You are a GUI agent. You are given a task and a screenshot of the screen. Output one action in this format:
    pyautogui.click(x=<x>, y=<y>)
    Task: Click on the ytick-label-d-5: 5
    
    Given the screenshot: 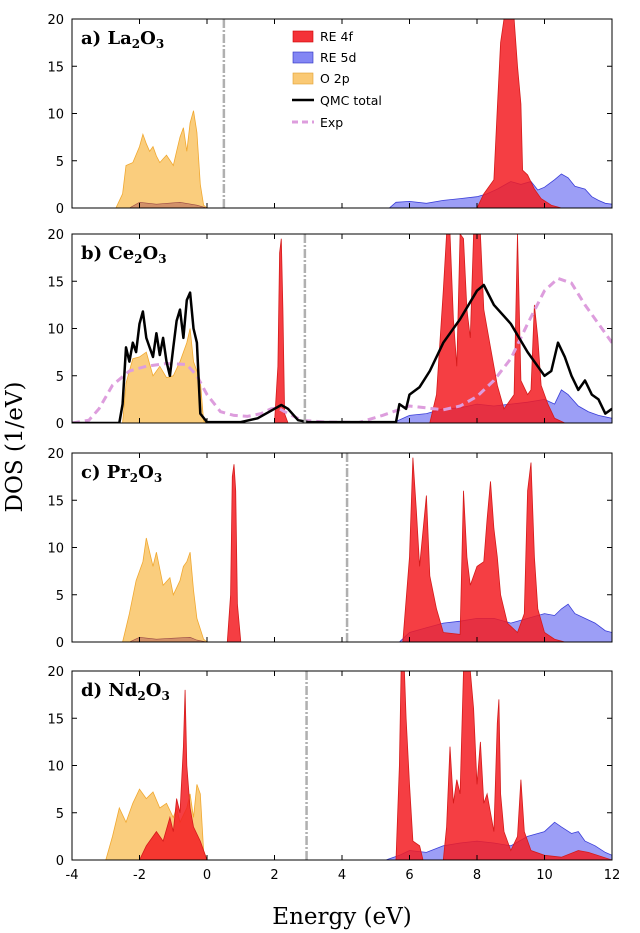 What is the action you would take?
    pyautogui.click(x=60, y=814)
    